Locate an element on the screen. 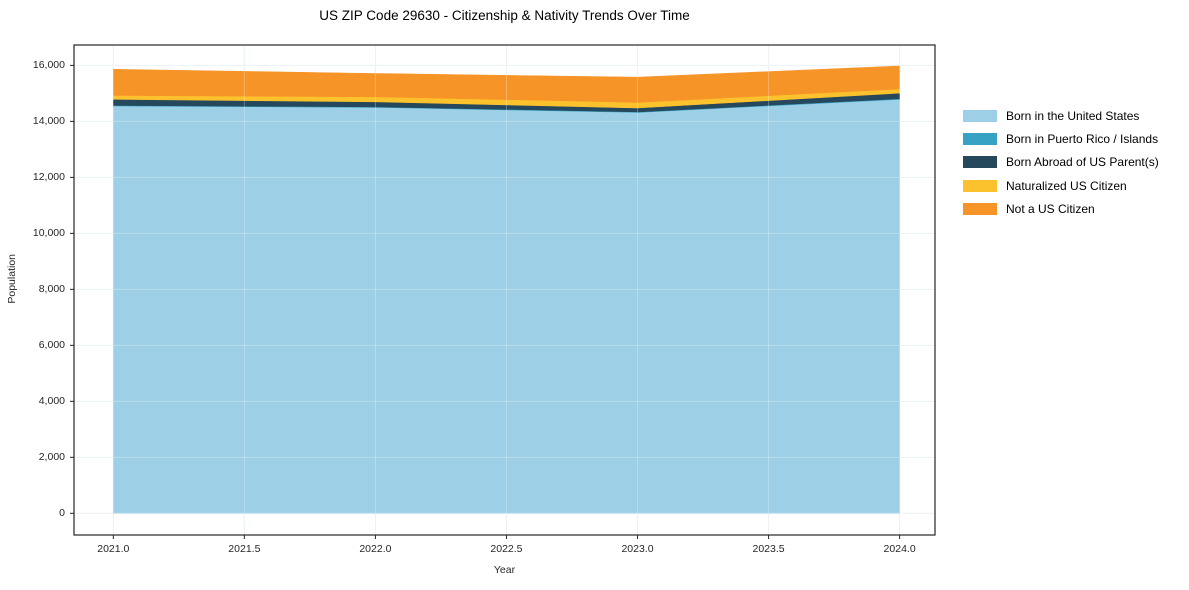 The width and height of the screenshot is (1189, 590). x-tick-label: 2024.0 is located at coordinates (899, 549).